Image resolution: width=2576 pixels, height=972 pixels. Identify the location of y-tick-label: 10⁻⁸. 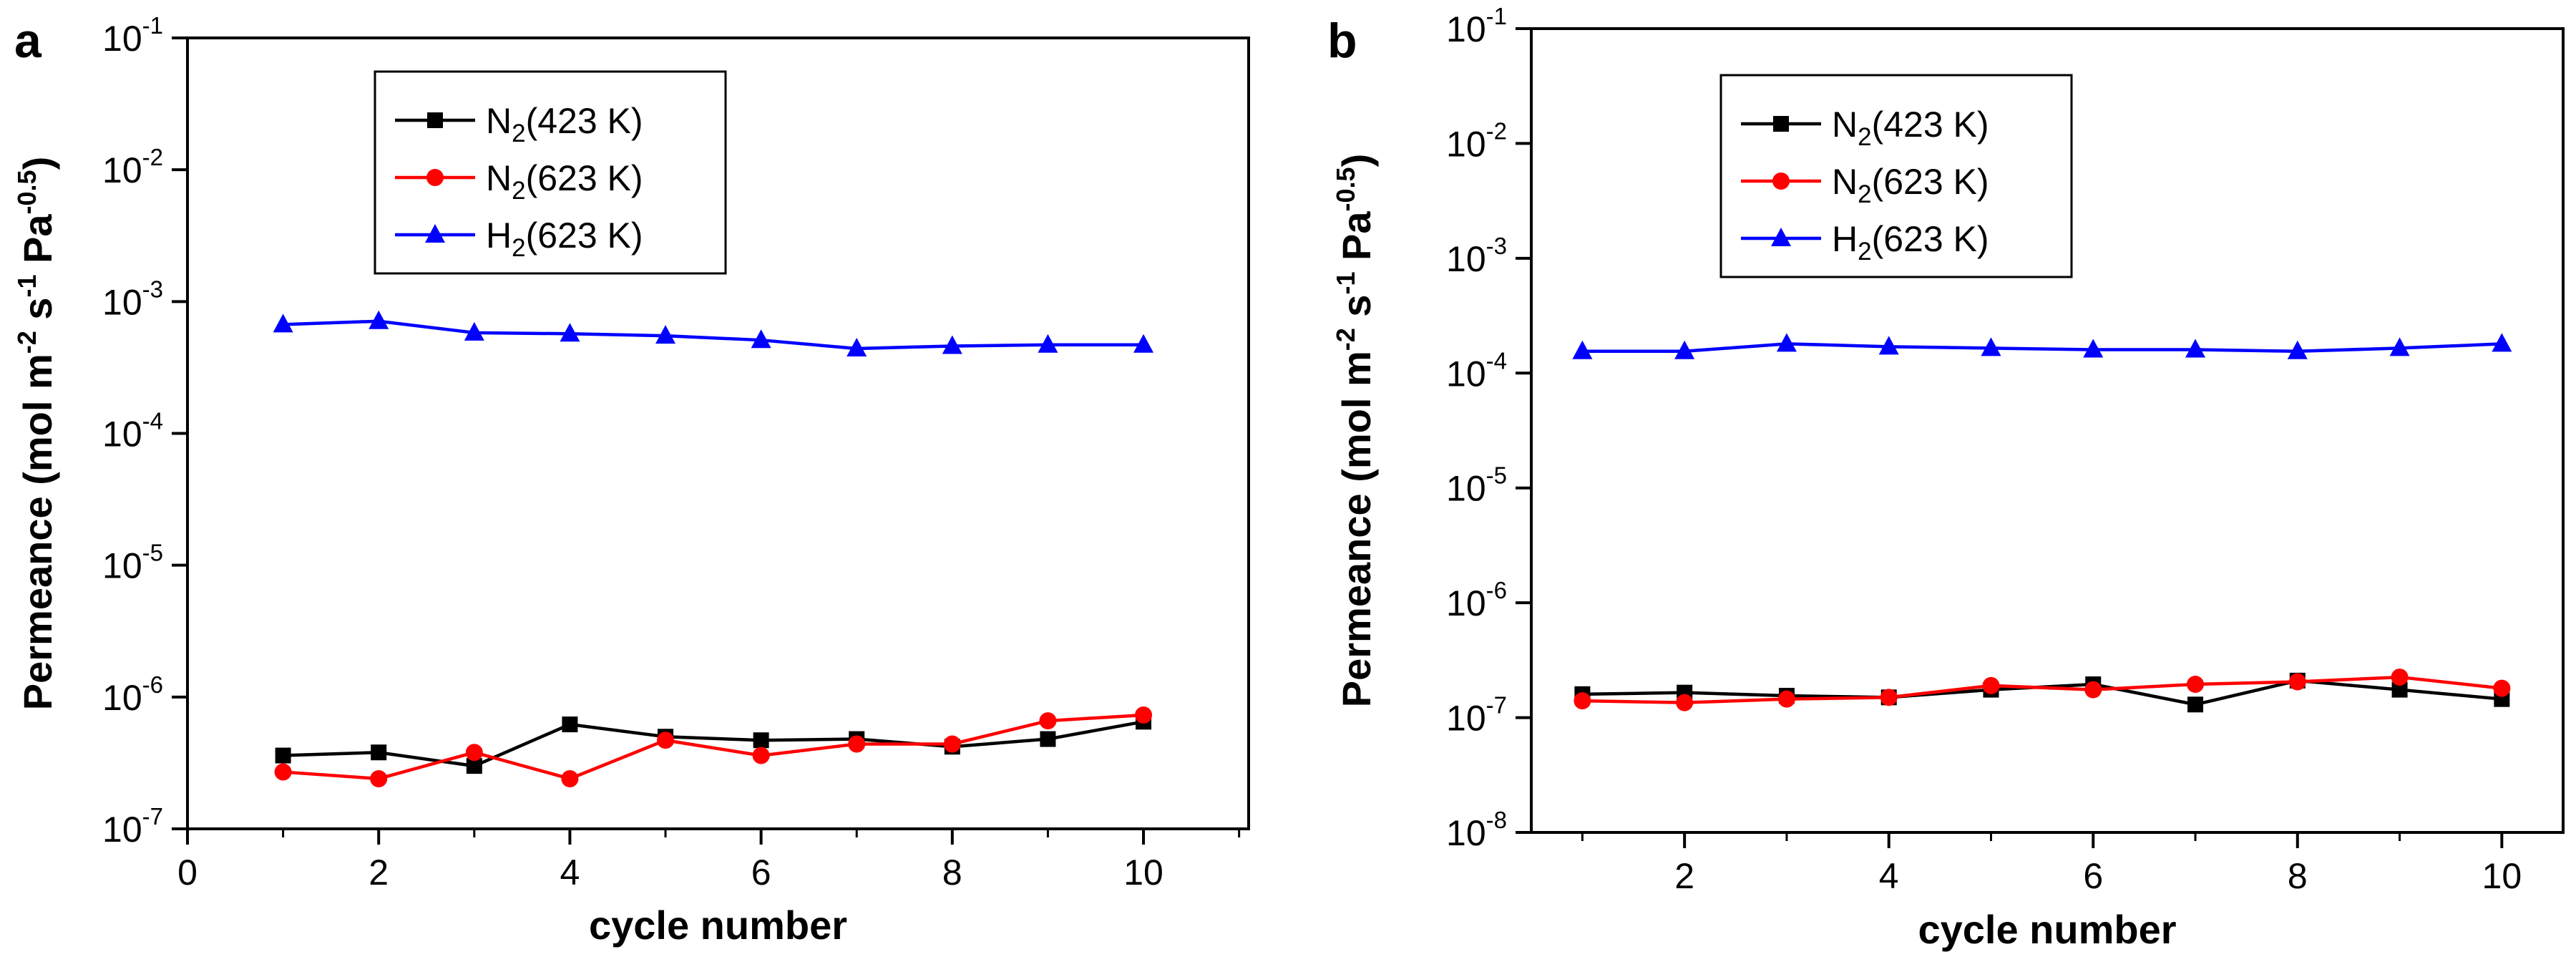
(1476, 830).